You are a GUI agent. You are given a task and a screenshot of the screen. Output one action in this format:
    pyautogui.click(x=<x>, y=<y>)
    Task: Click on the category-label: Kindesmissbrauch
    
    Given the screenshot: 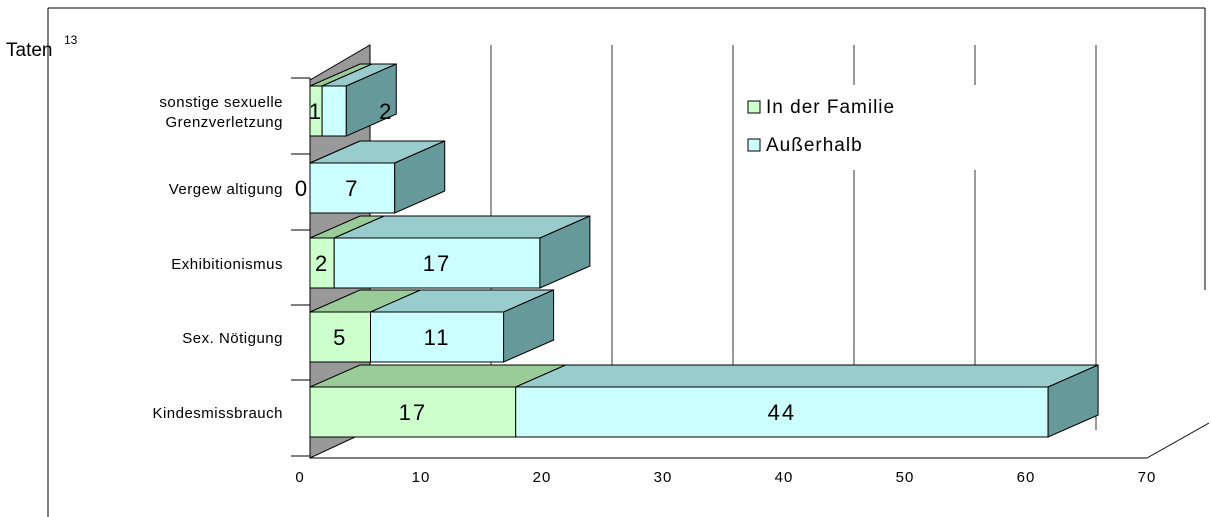 What is the action you would take?
    pyautogui.click(x=217, y=413)
    